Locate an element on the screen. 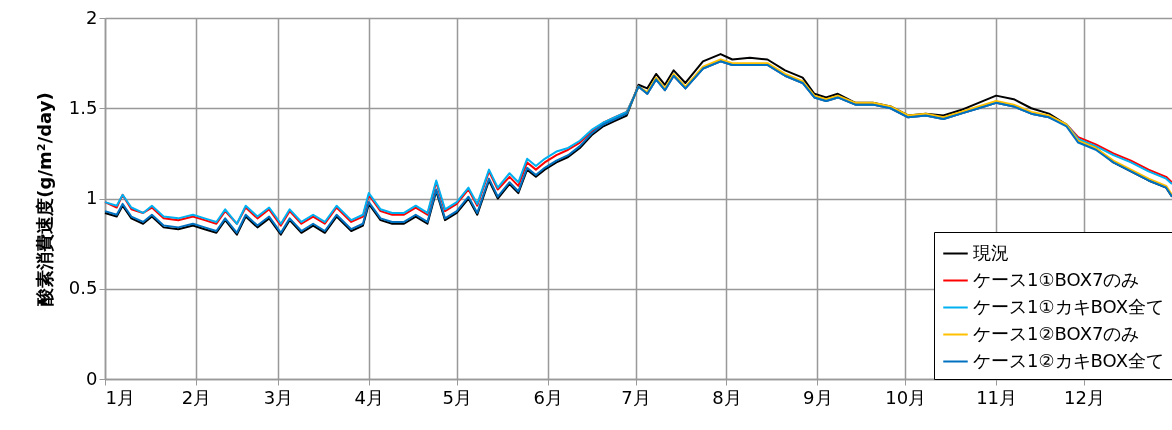  y-tick-label: 1.5 is located at coordinates (83, 107).